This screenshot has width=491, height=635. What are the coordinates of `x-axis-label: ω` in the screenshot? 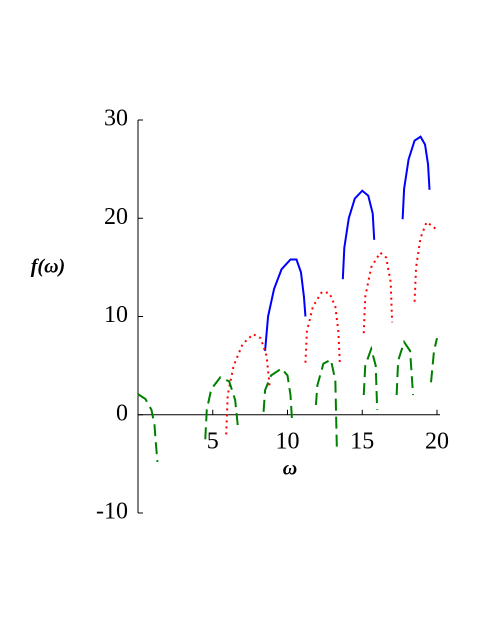 It's located at (290, 469).